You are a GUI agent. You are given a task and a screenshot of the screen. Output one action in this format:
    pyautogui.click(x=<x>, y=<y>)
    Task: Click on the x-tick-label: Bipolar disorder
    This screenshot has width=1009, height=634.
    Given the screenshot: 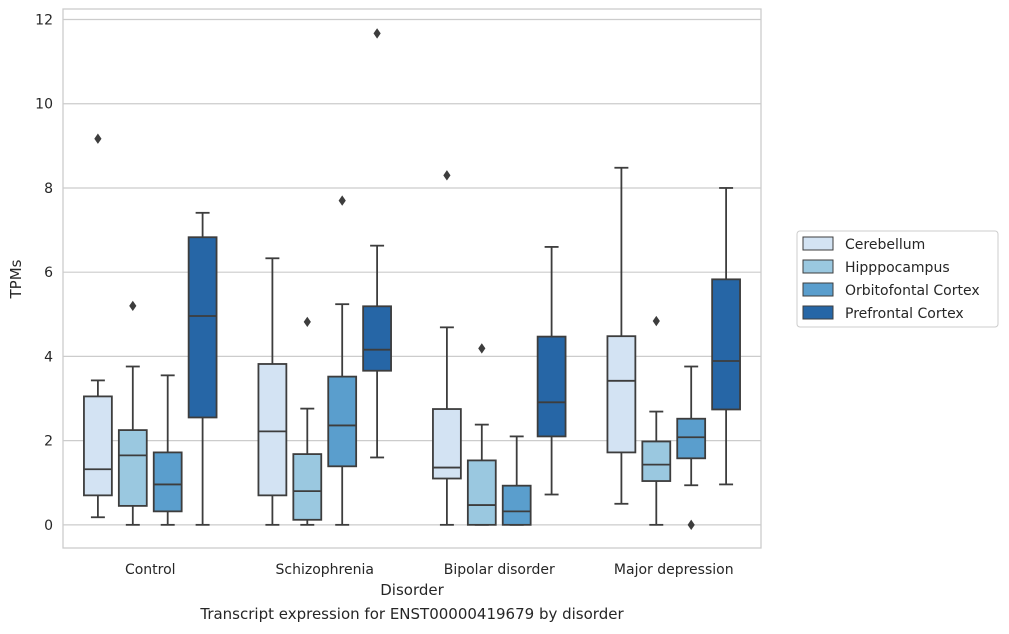 What is the action you would take?
    pyautogui.click(x=499, y=570)
    